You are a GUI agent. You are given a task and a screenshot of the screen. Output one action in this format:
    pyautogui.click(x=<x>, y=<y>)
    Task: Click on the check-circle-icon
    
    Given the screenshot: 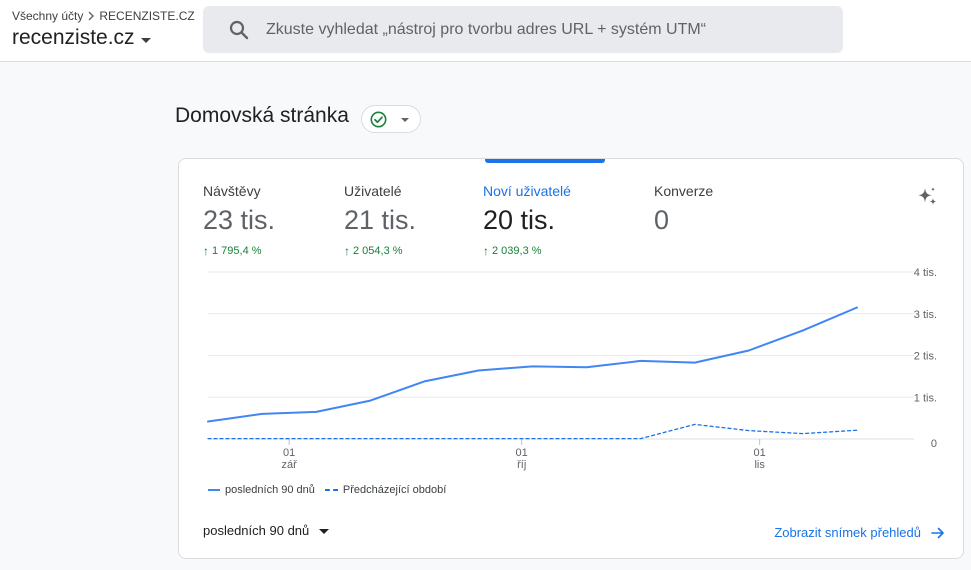 What is the action you would take?
    pyautogui.click(x=378, y=119)
    